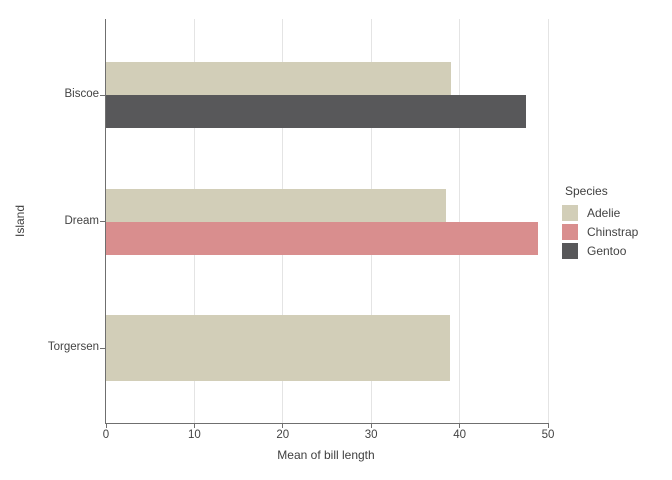  What do you see at coordinates (283, 435) in the screenshot?
I see `x-tick-label: 20` at bounding box center [283, 435].